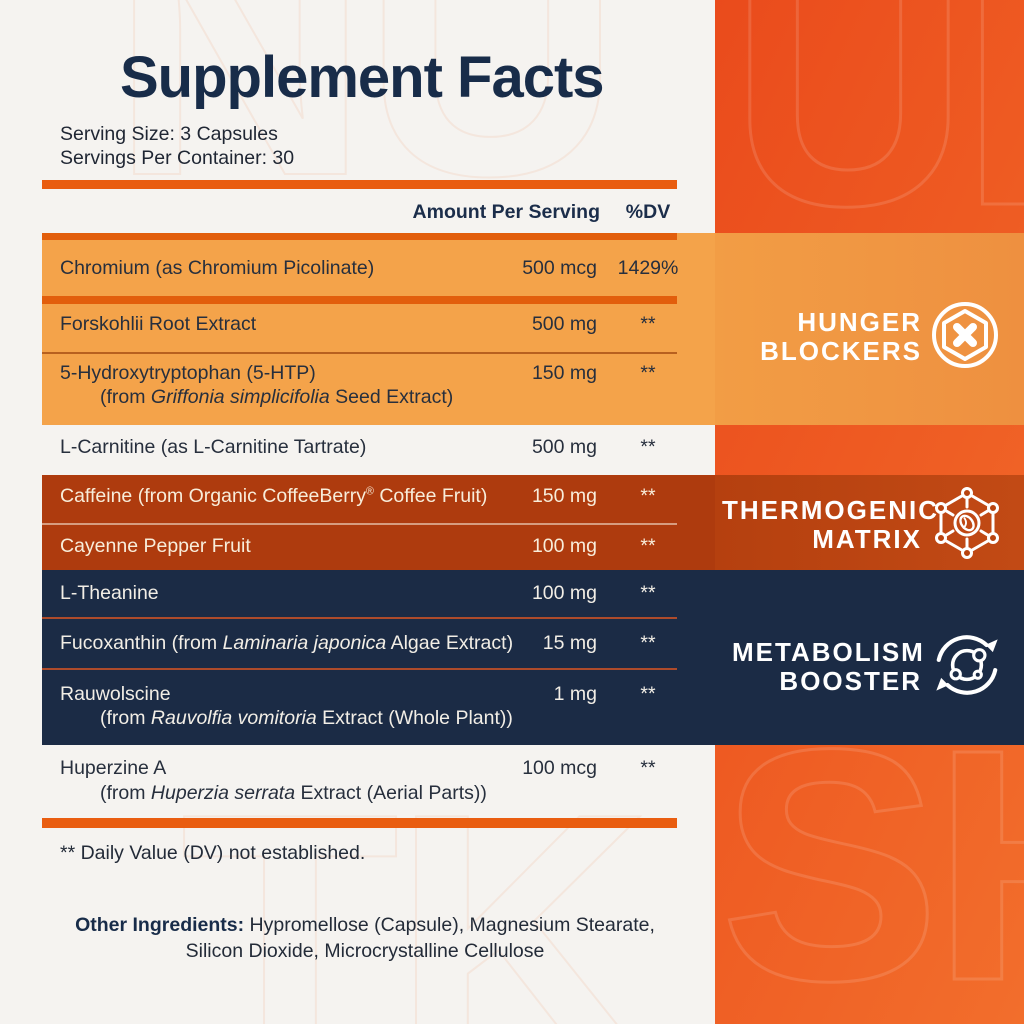 The width and height of the screenshot is (1024, 1024). What do you see at coordinates (859, 322) in the screenshot?
I see `section-label-line: HUNGER` at bounding box center [859, 322].